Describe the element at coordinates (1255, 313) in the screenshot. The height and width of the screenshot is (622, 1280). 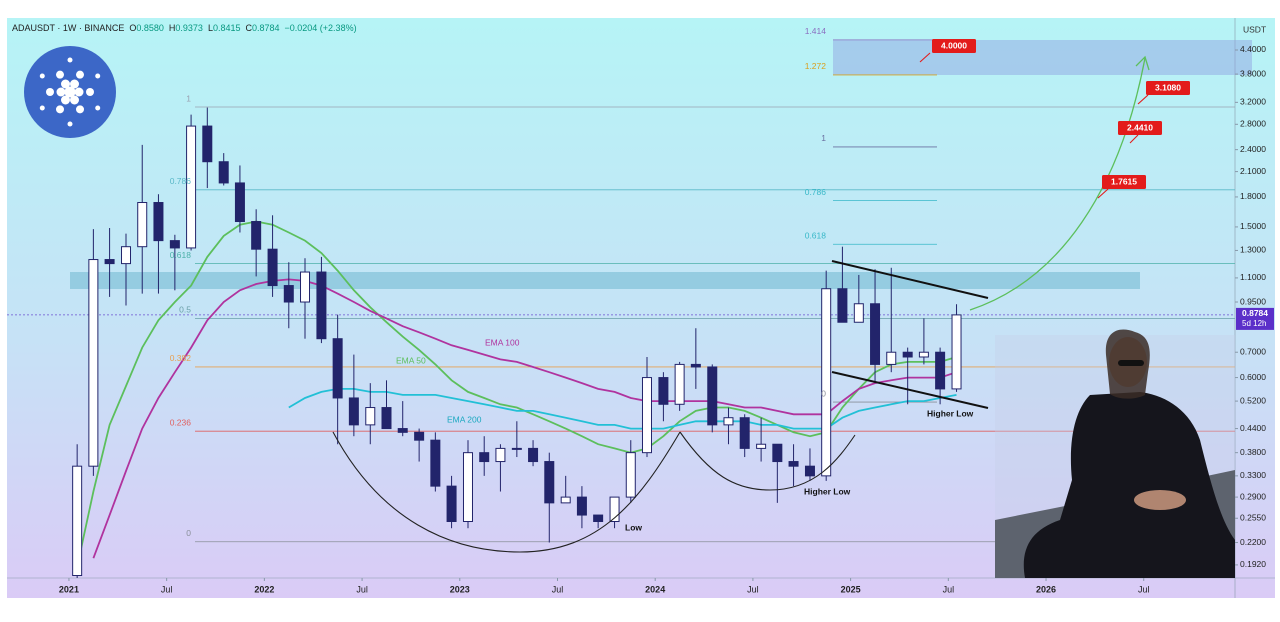
I see `last-price-label: 0.8784` at that location.